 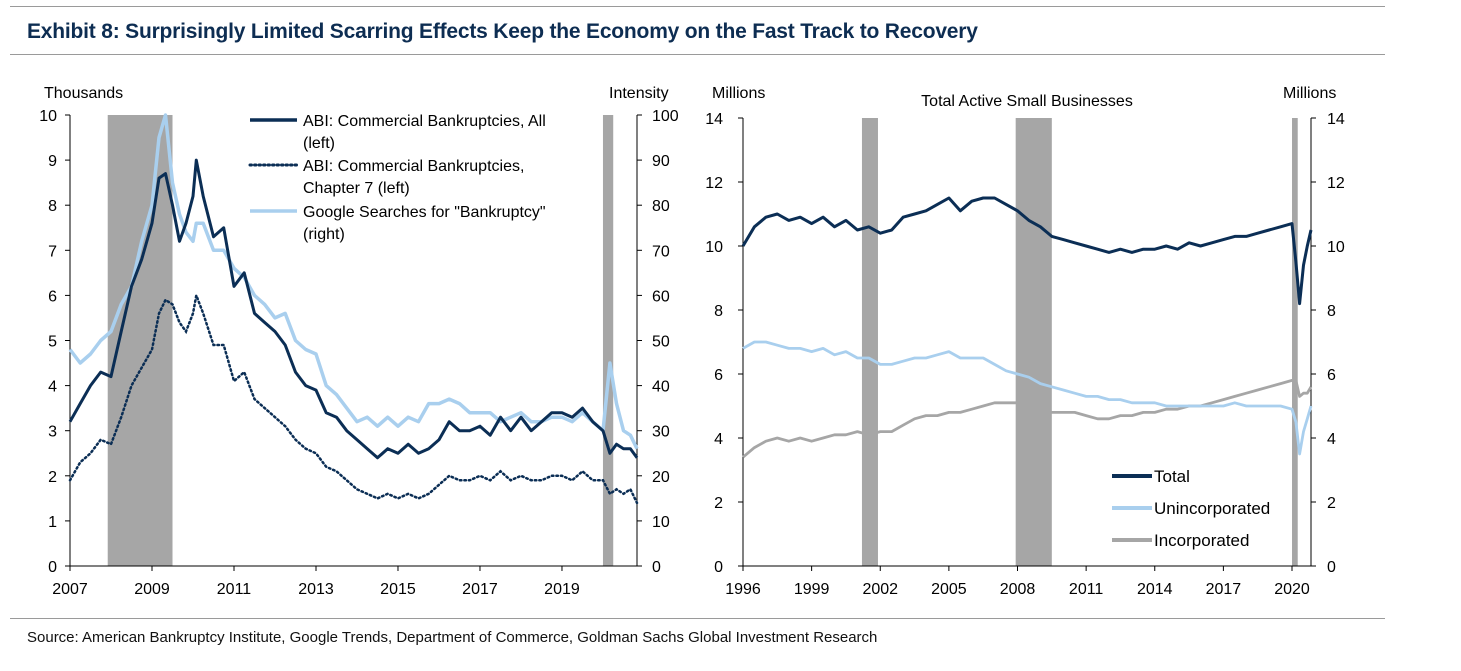 I want to click on left-y-tick-label: 6, so click(x=52, y=296).